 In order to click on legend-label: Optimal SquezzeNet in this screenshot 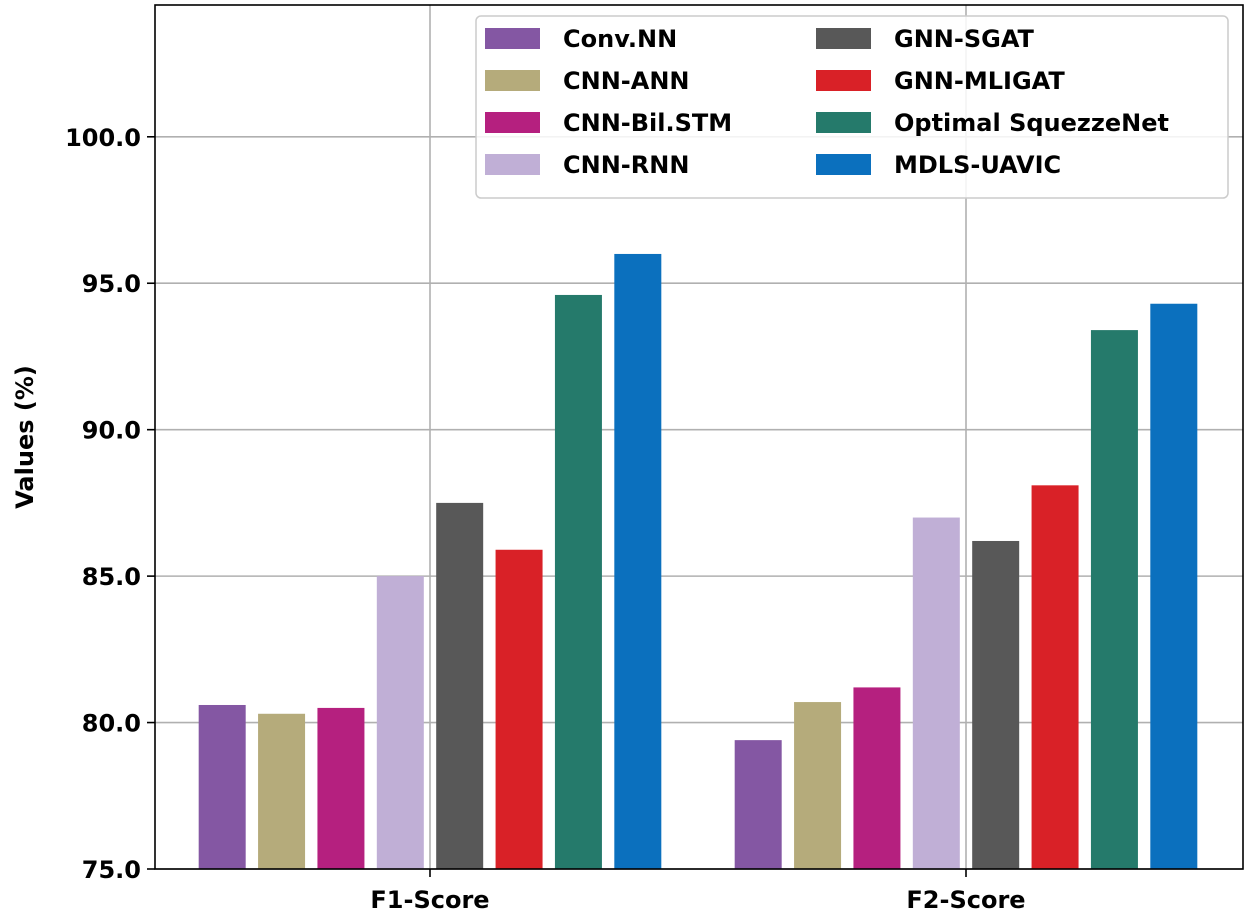, I will do `click(1031, 123)`.